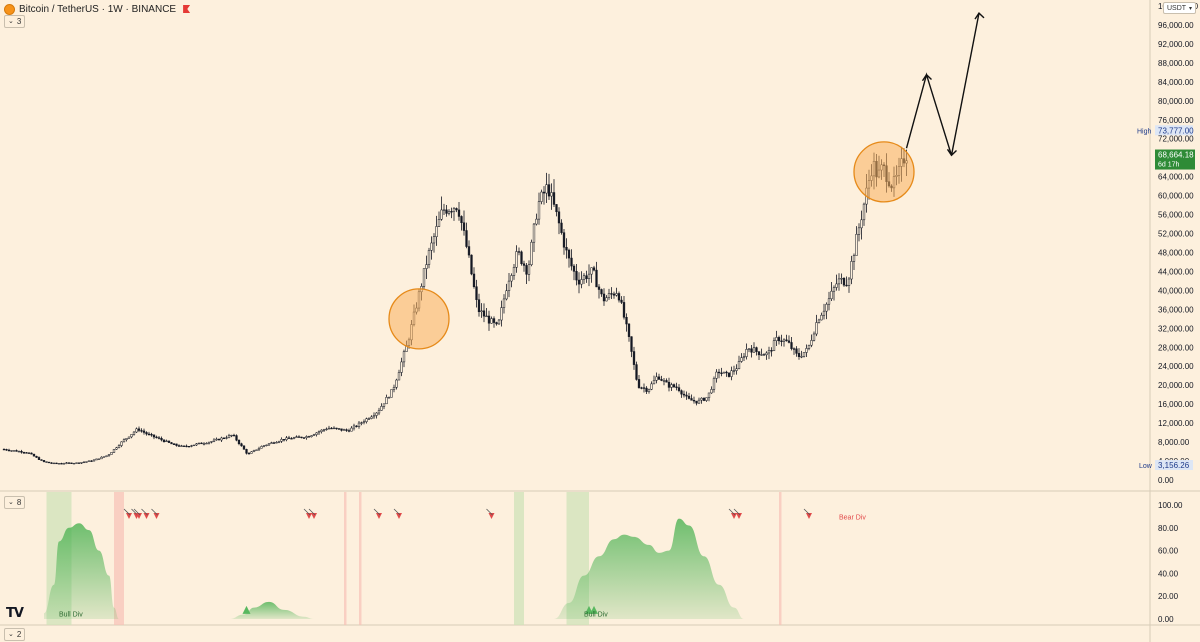 Image resolution: width=1200 pixels, height=642 pixels. Describe the element at coordinates (15, 613) in the screenshot. I see `tradingview-logo: TV` at that location.